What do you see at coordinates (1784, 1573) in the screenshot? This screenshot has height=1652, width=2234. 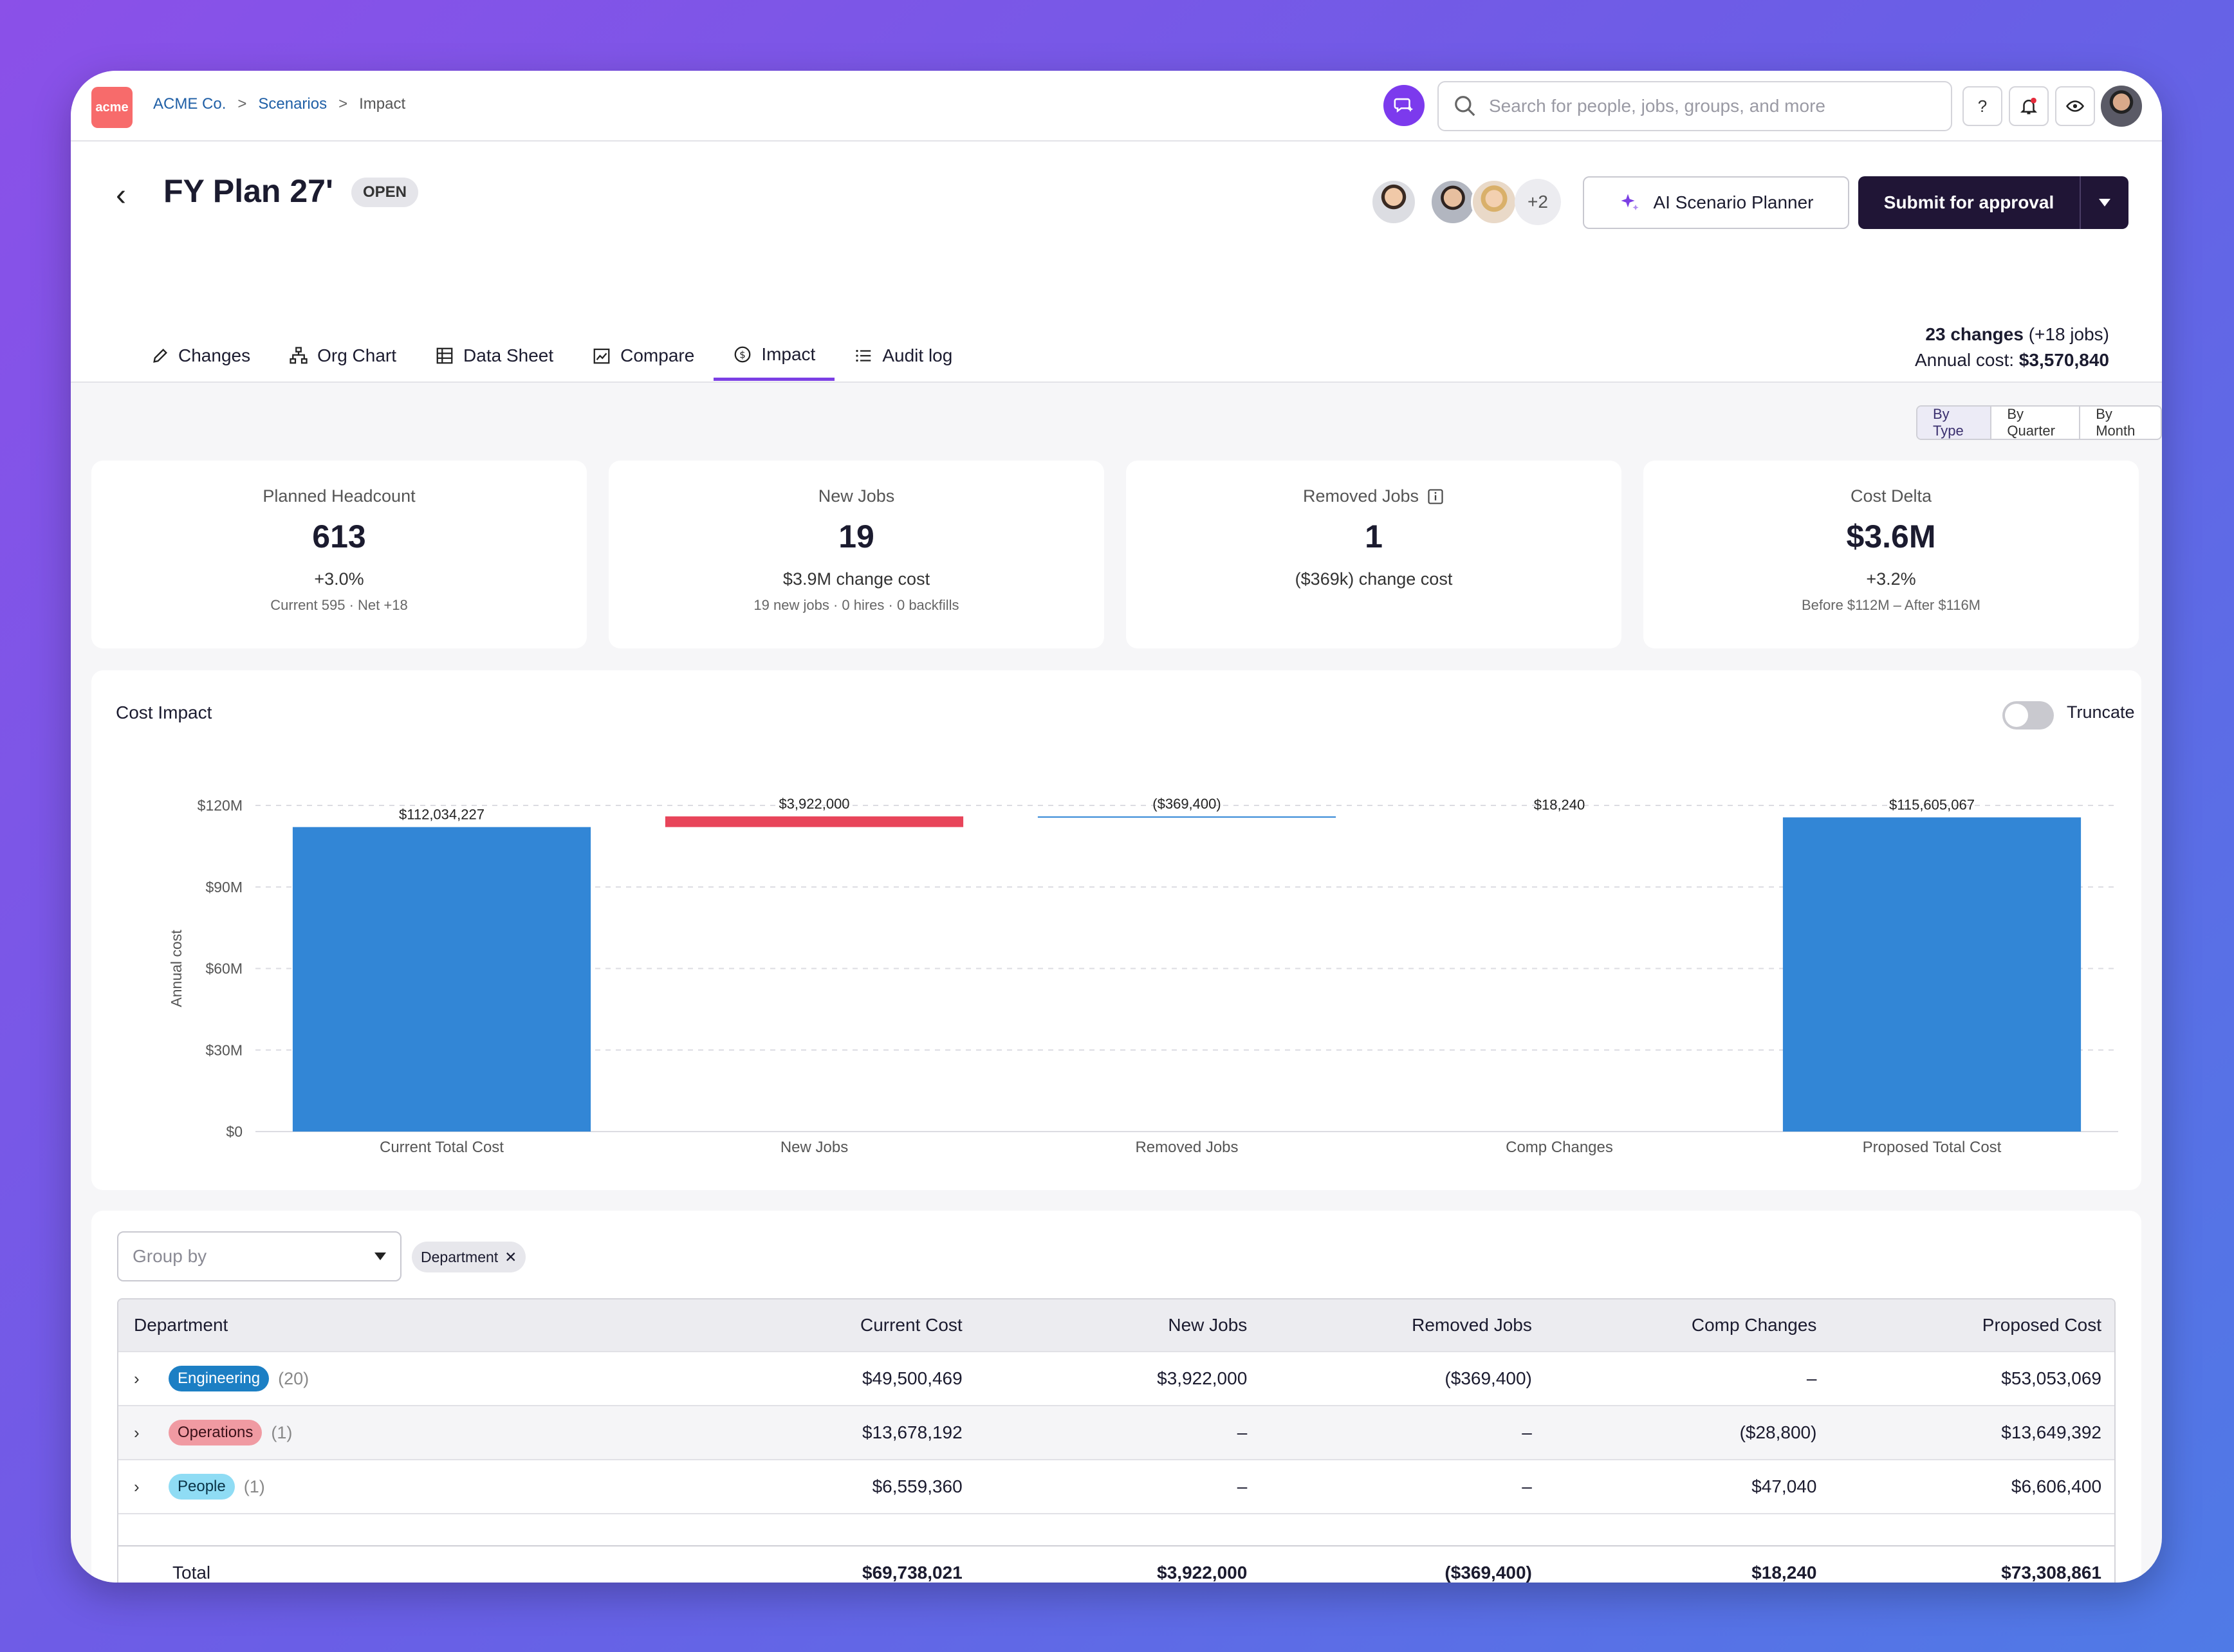 I see `total-comp-changes: $18,240` at bounding box center [1784, 1573].